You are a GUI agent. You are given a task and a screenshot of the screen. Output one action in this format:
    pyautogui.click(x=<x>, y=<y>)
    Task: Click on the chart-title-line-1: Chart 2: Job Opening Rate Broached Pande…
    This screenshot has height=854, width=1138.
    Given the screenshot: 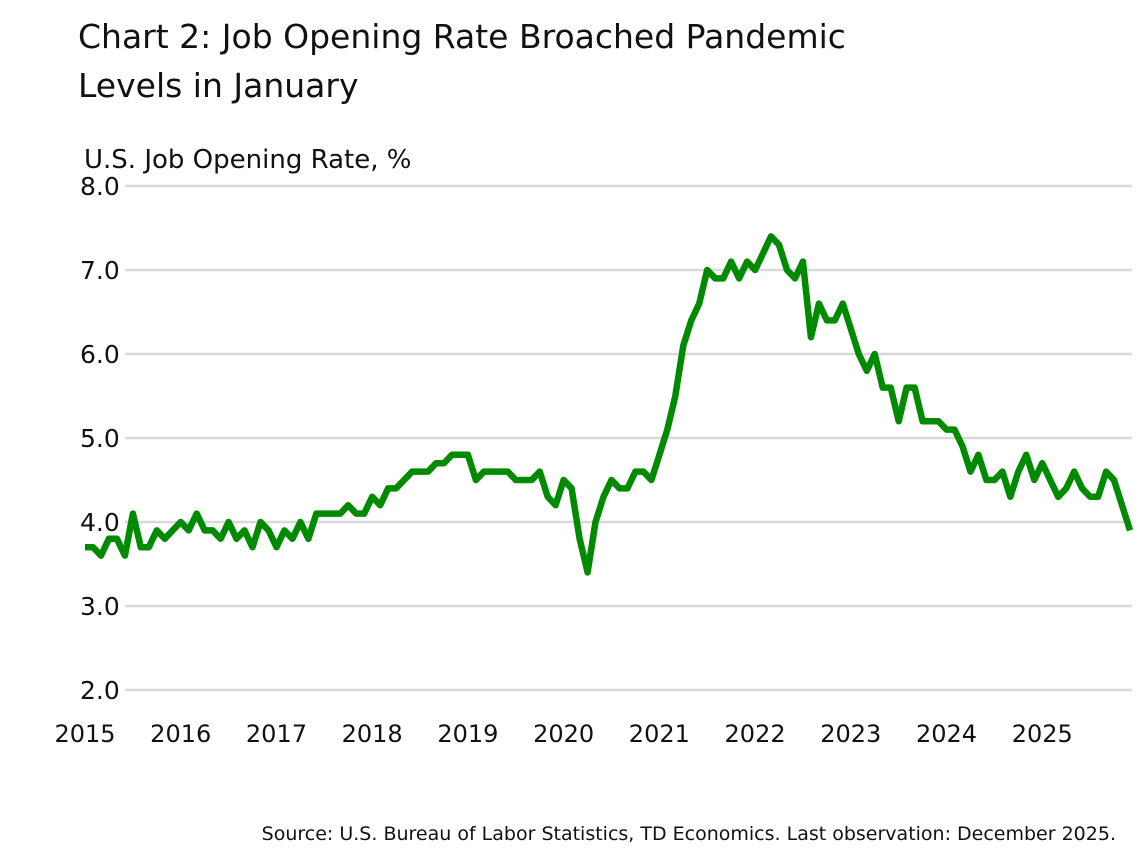 What is the action you would take?
    pyautogui.click(x=462, y=36)
    